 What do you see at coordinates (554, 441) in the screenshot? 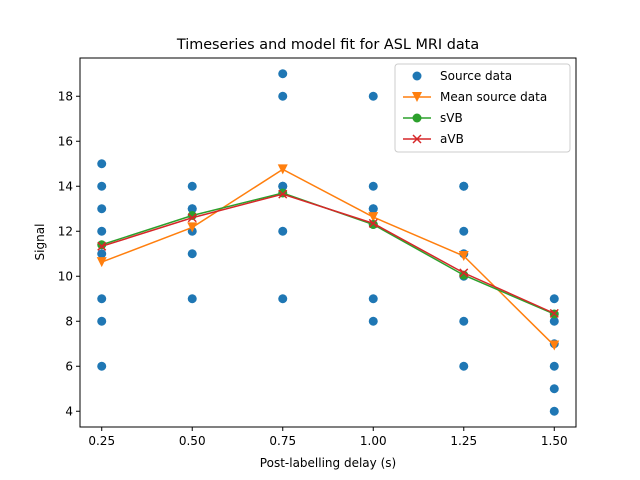
I see `x-tick-label: 1.50` at bounding box center [554, 441].